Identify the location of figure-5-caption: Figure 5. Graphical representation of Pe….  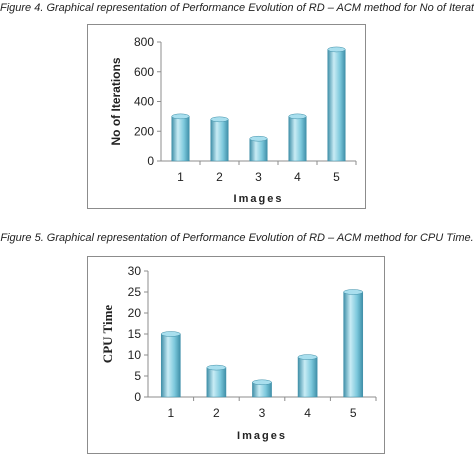
(237, 238).